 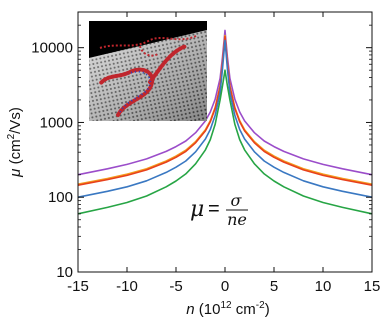 I want to click on x-axis-close: ), so click(x=267, y=309).